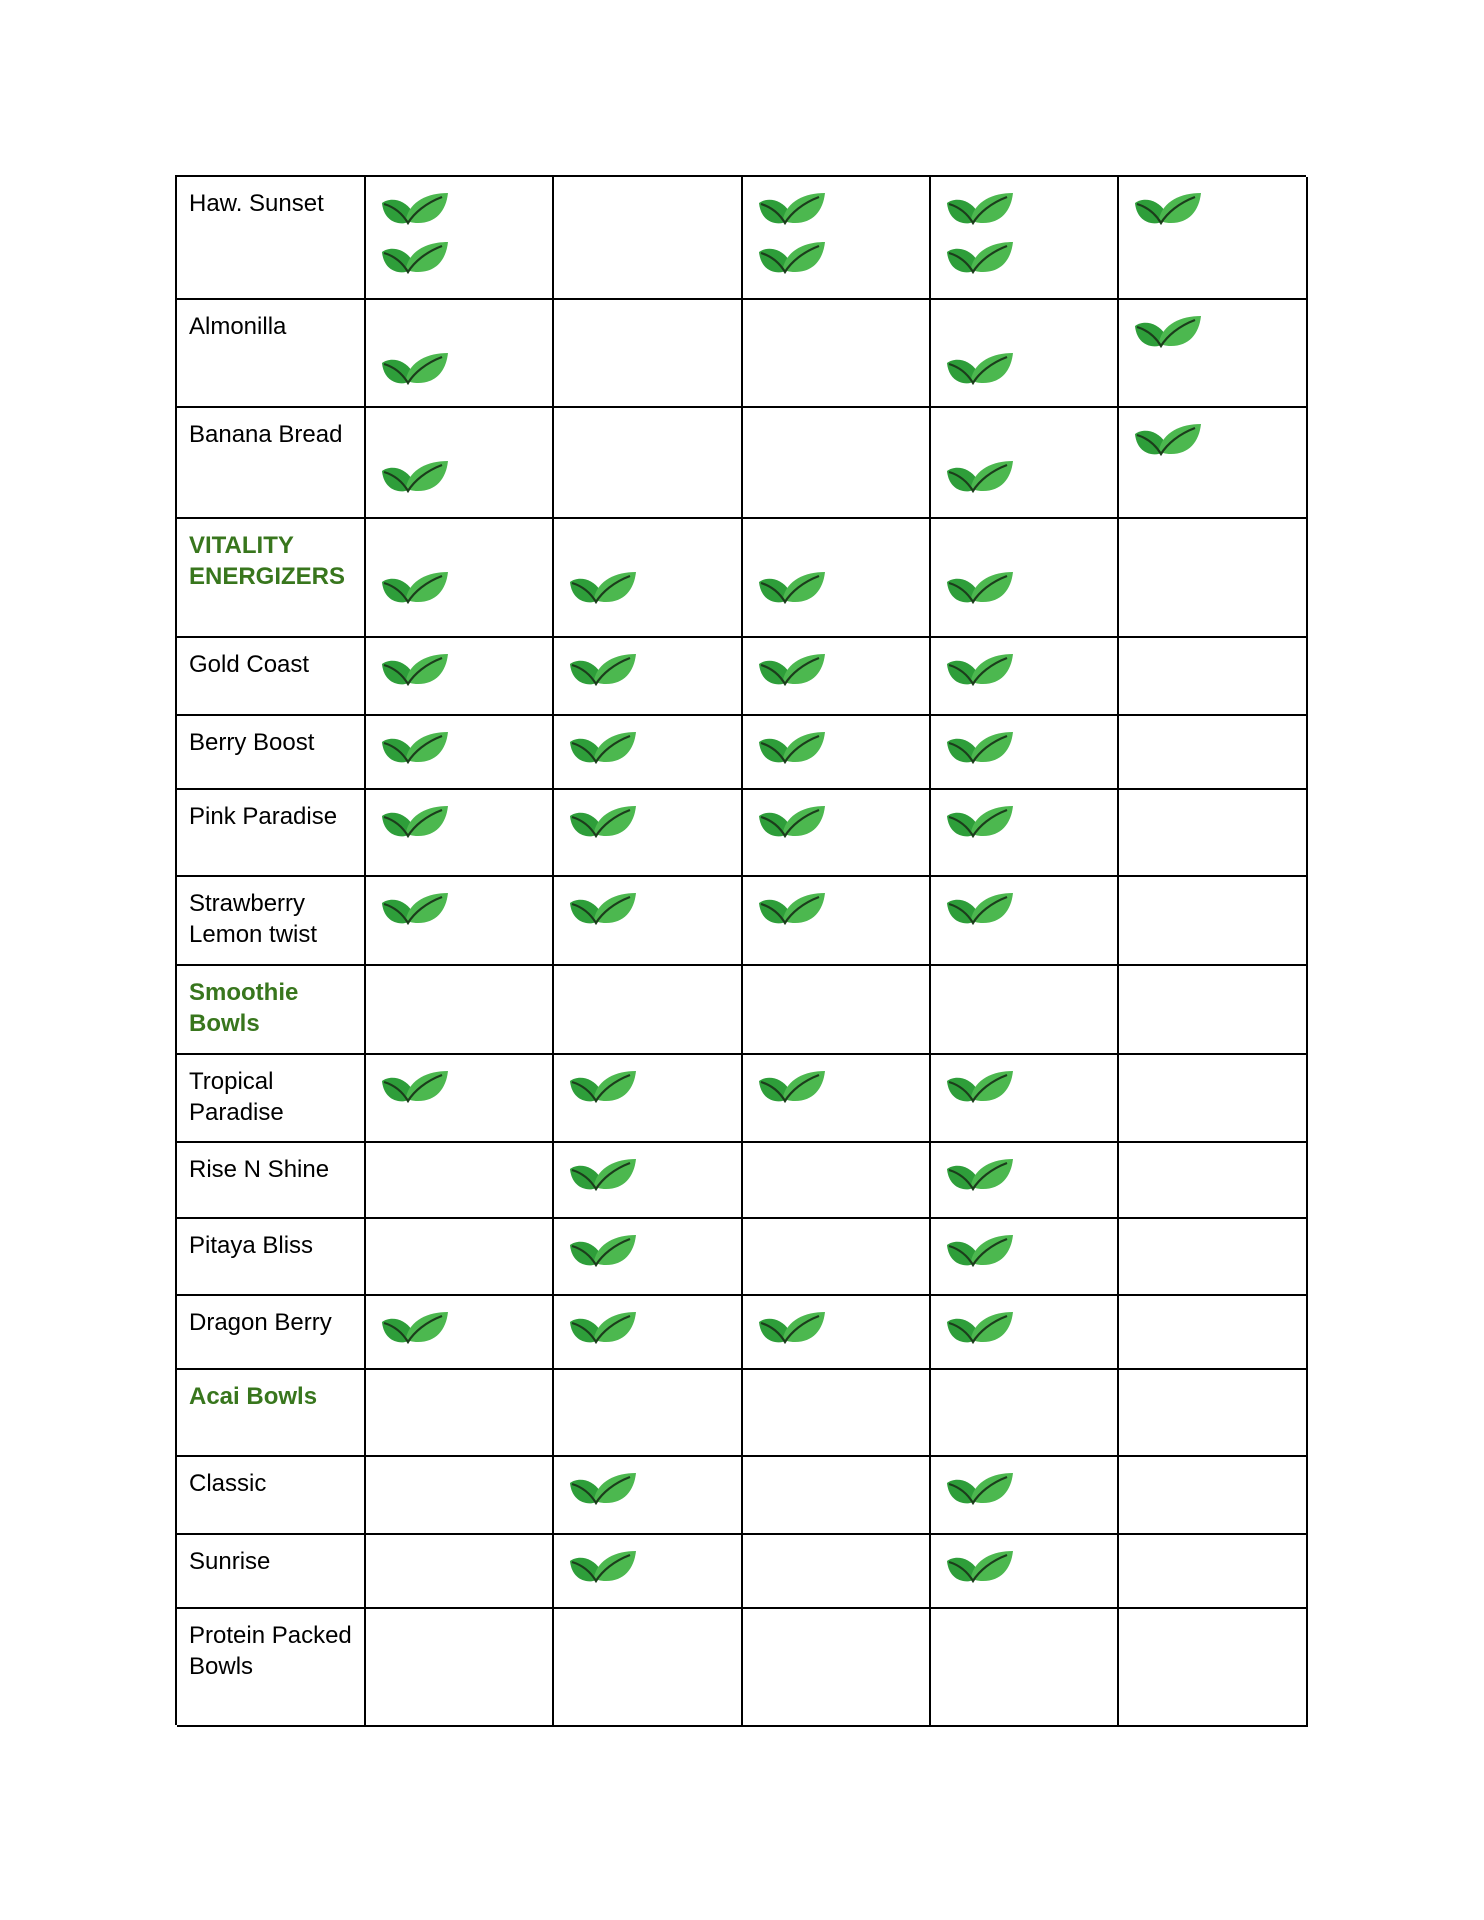 The image size is (1484, 1920). Describe the element at coordinates (252, 742) in the screenshot. I see `row-label: Berry Boost` at that location.